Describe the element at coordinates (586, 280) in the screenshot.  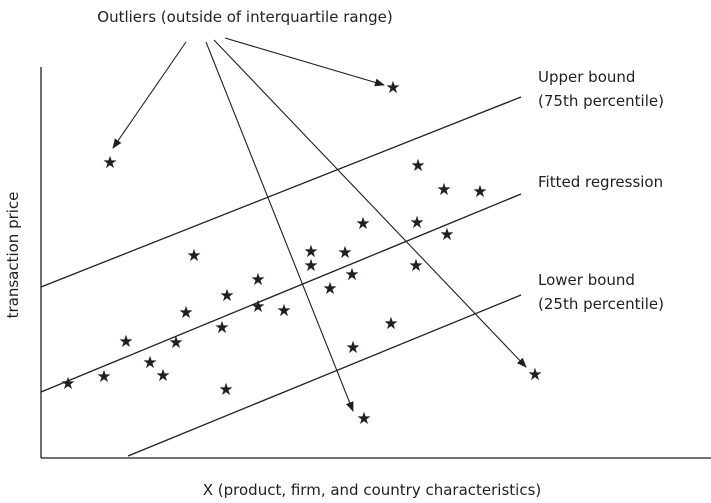
I see `lower-bound-label-line1: Lower bound` at that location.